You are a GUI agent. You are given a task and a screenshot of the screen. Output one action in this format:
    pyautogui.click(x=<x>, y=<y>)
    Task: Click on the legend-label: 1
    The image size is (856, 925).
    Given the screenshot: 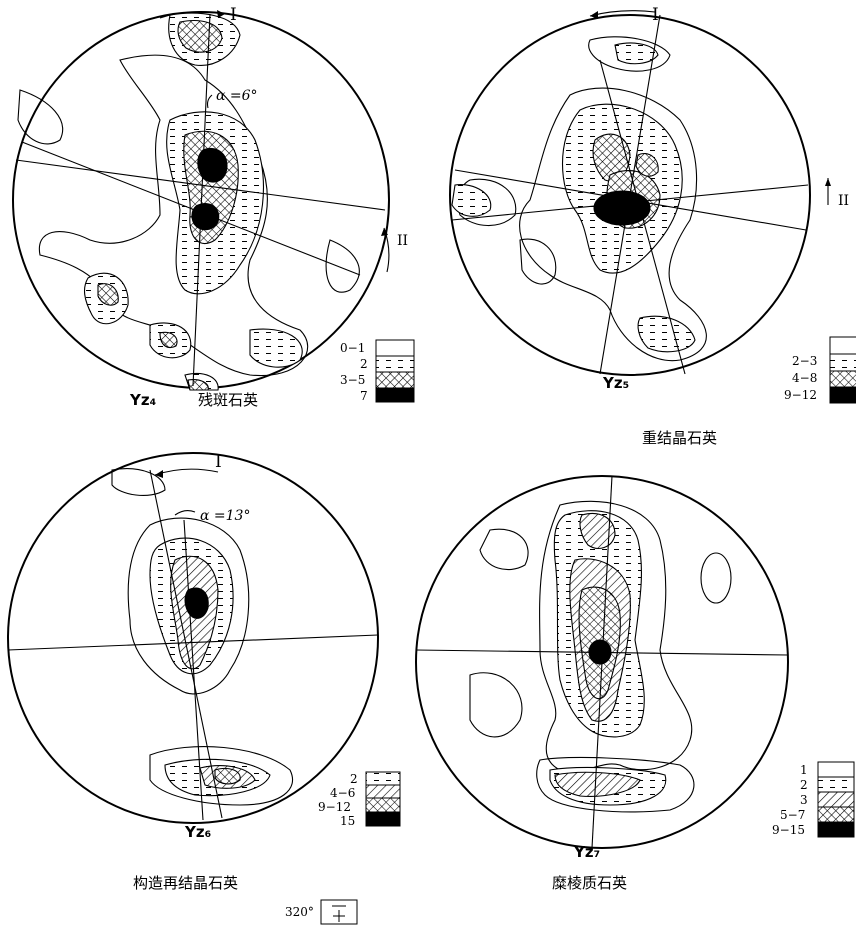 What is the action you would take?
    pyautogui.click(x=804, y=770)
    